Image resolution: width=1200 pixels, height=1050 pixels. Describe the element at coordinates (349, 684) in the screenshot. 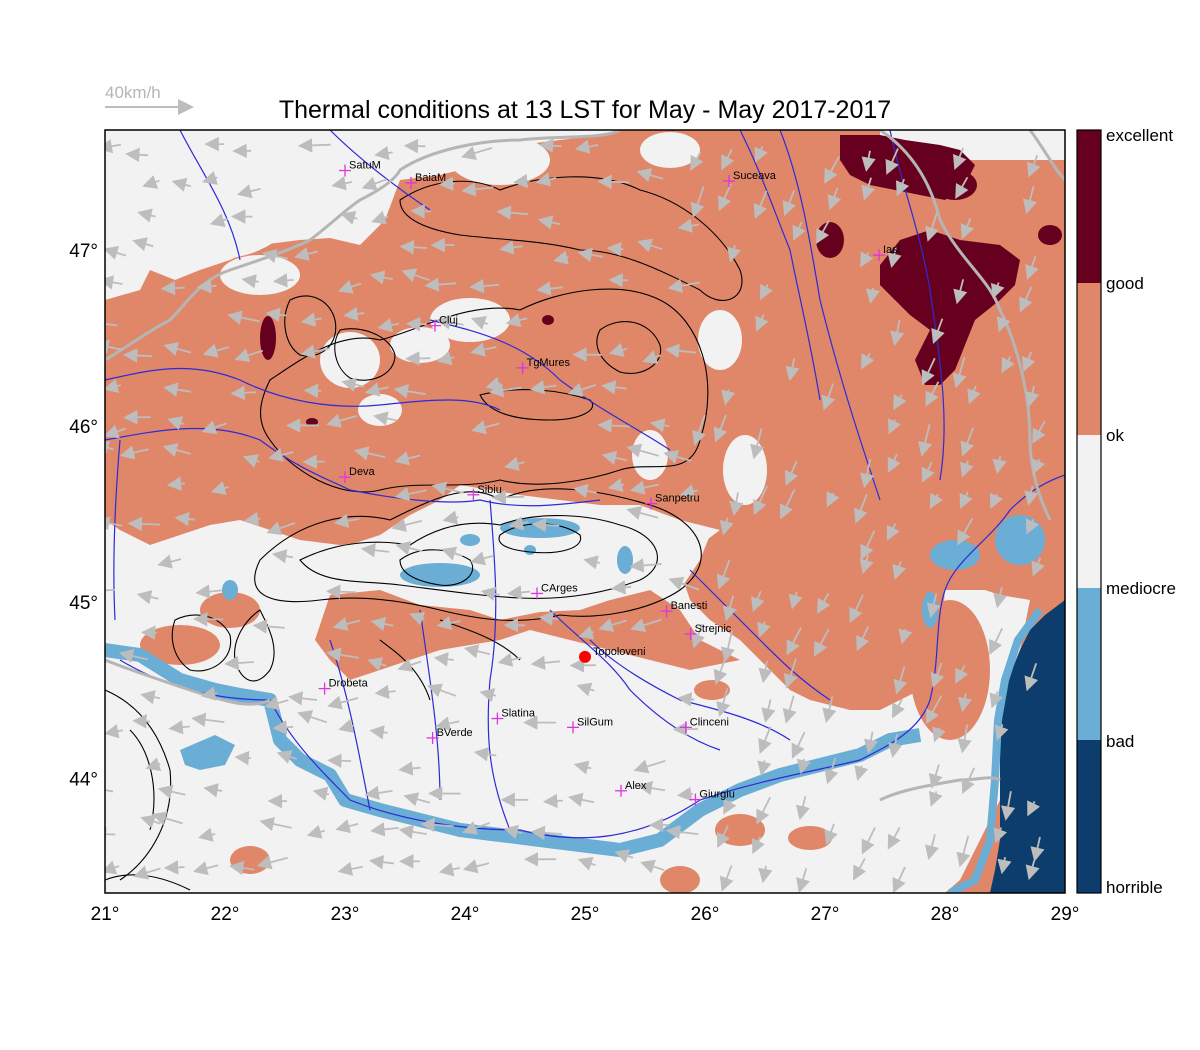

I see `city-label: Drobeta` at that location.